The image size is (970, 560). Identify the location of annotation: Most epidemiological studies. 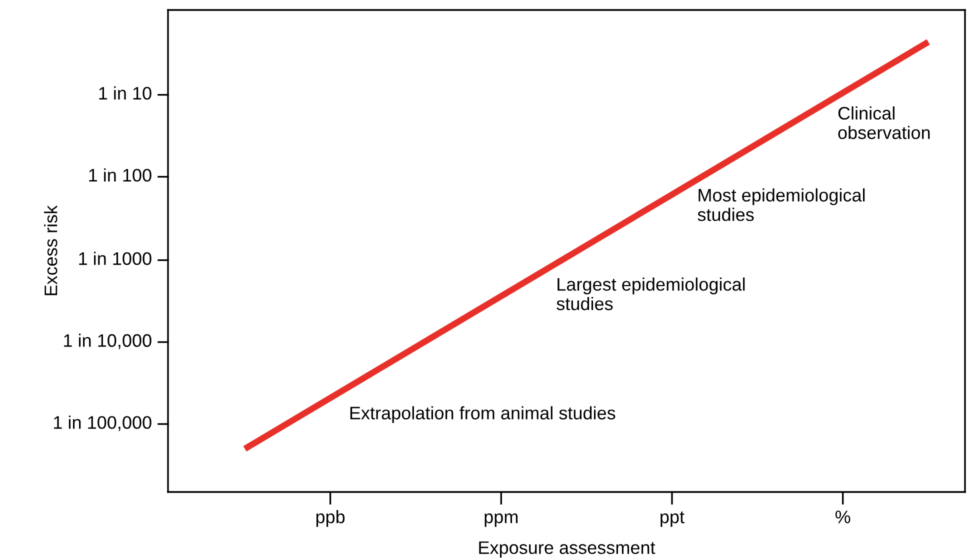
(781, 205).